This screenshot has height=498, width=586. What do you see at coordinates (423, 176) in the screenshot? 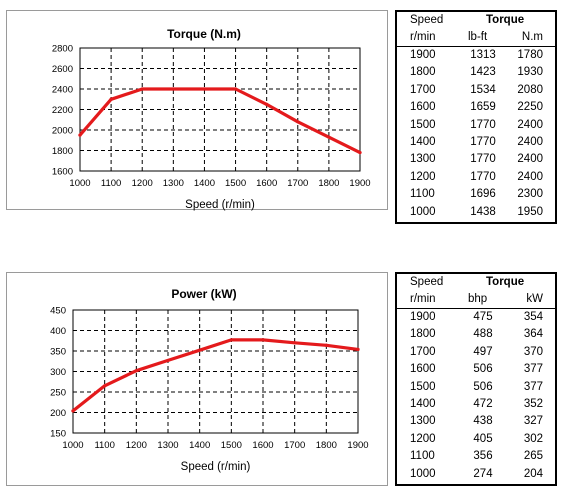
I see `torque-table-speed-cell: 1200` at bounding box center [423, 176].